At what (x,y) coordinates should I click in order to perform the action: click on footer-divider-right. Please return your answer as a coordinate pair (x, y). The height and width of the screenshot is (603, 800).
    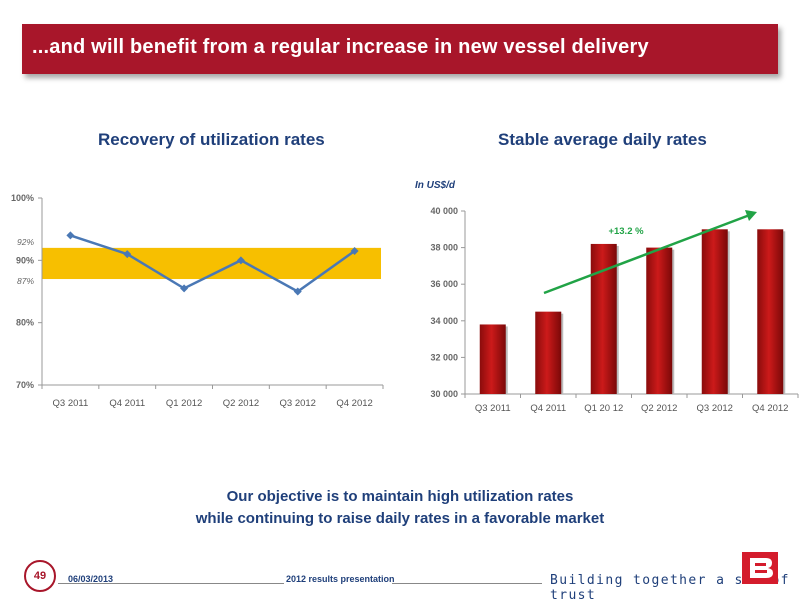
    Looking at the image, I should click on (467, 583).